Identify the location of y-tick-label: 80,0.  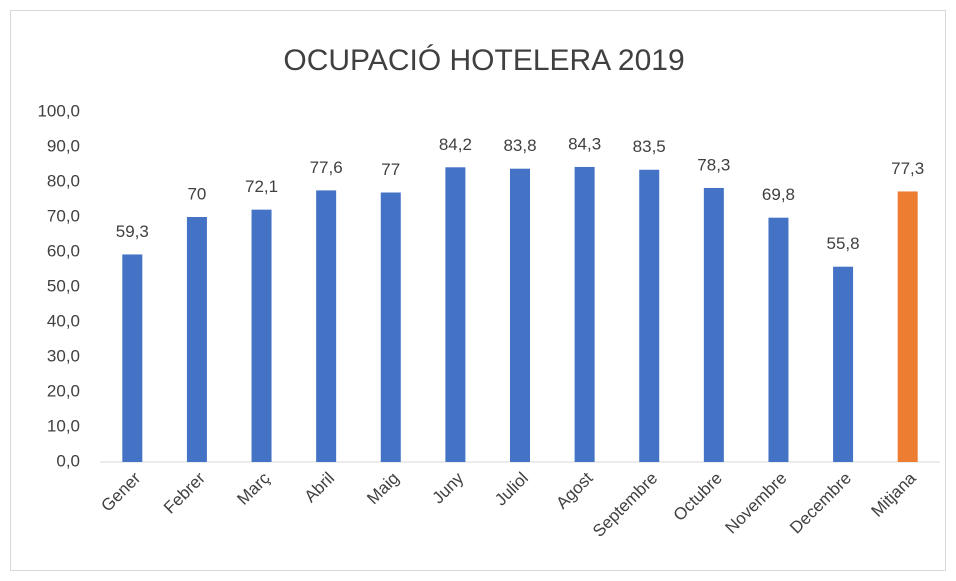
(63, 180).